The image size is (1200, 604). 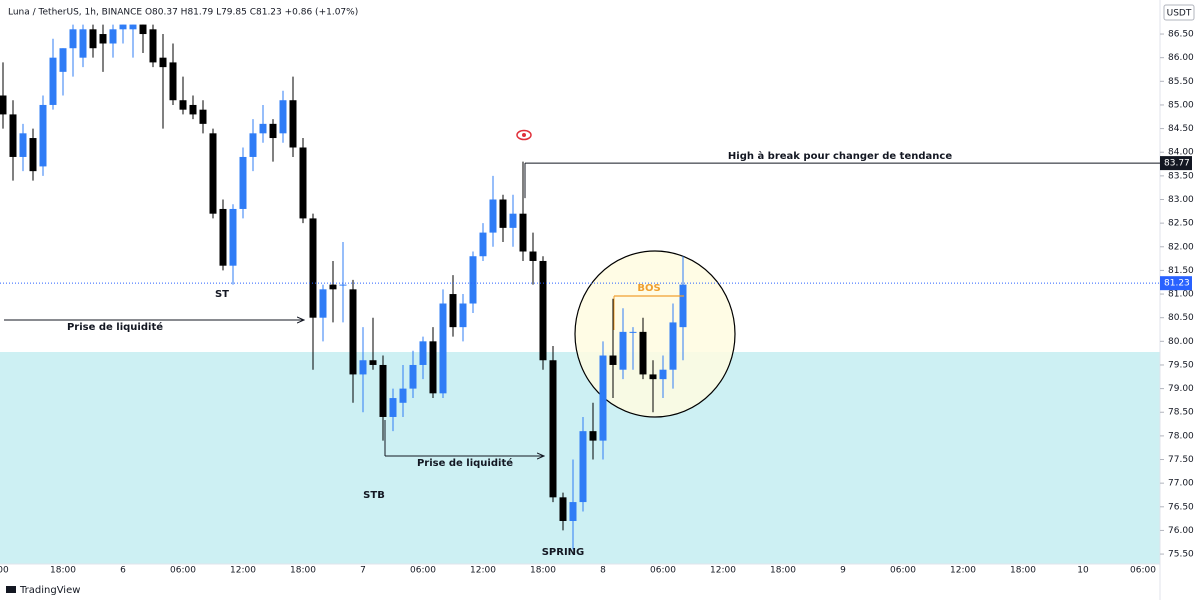 I want to click on y-tick-label: 75.50, so click(x=1181, y=555).